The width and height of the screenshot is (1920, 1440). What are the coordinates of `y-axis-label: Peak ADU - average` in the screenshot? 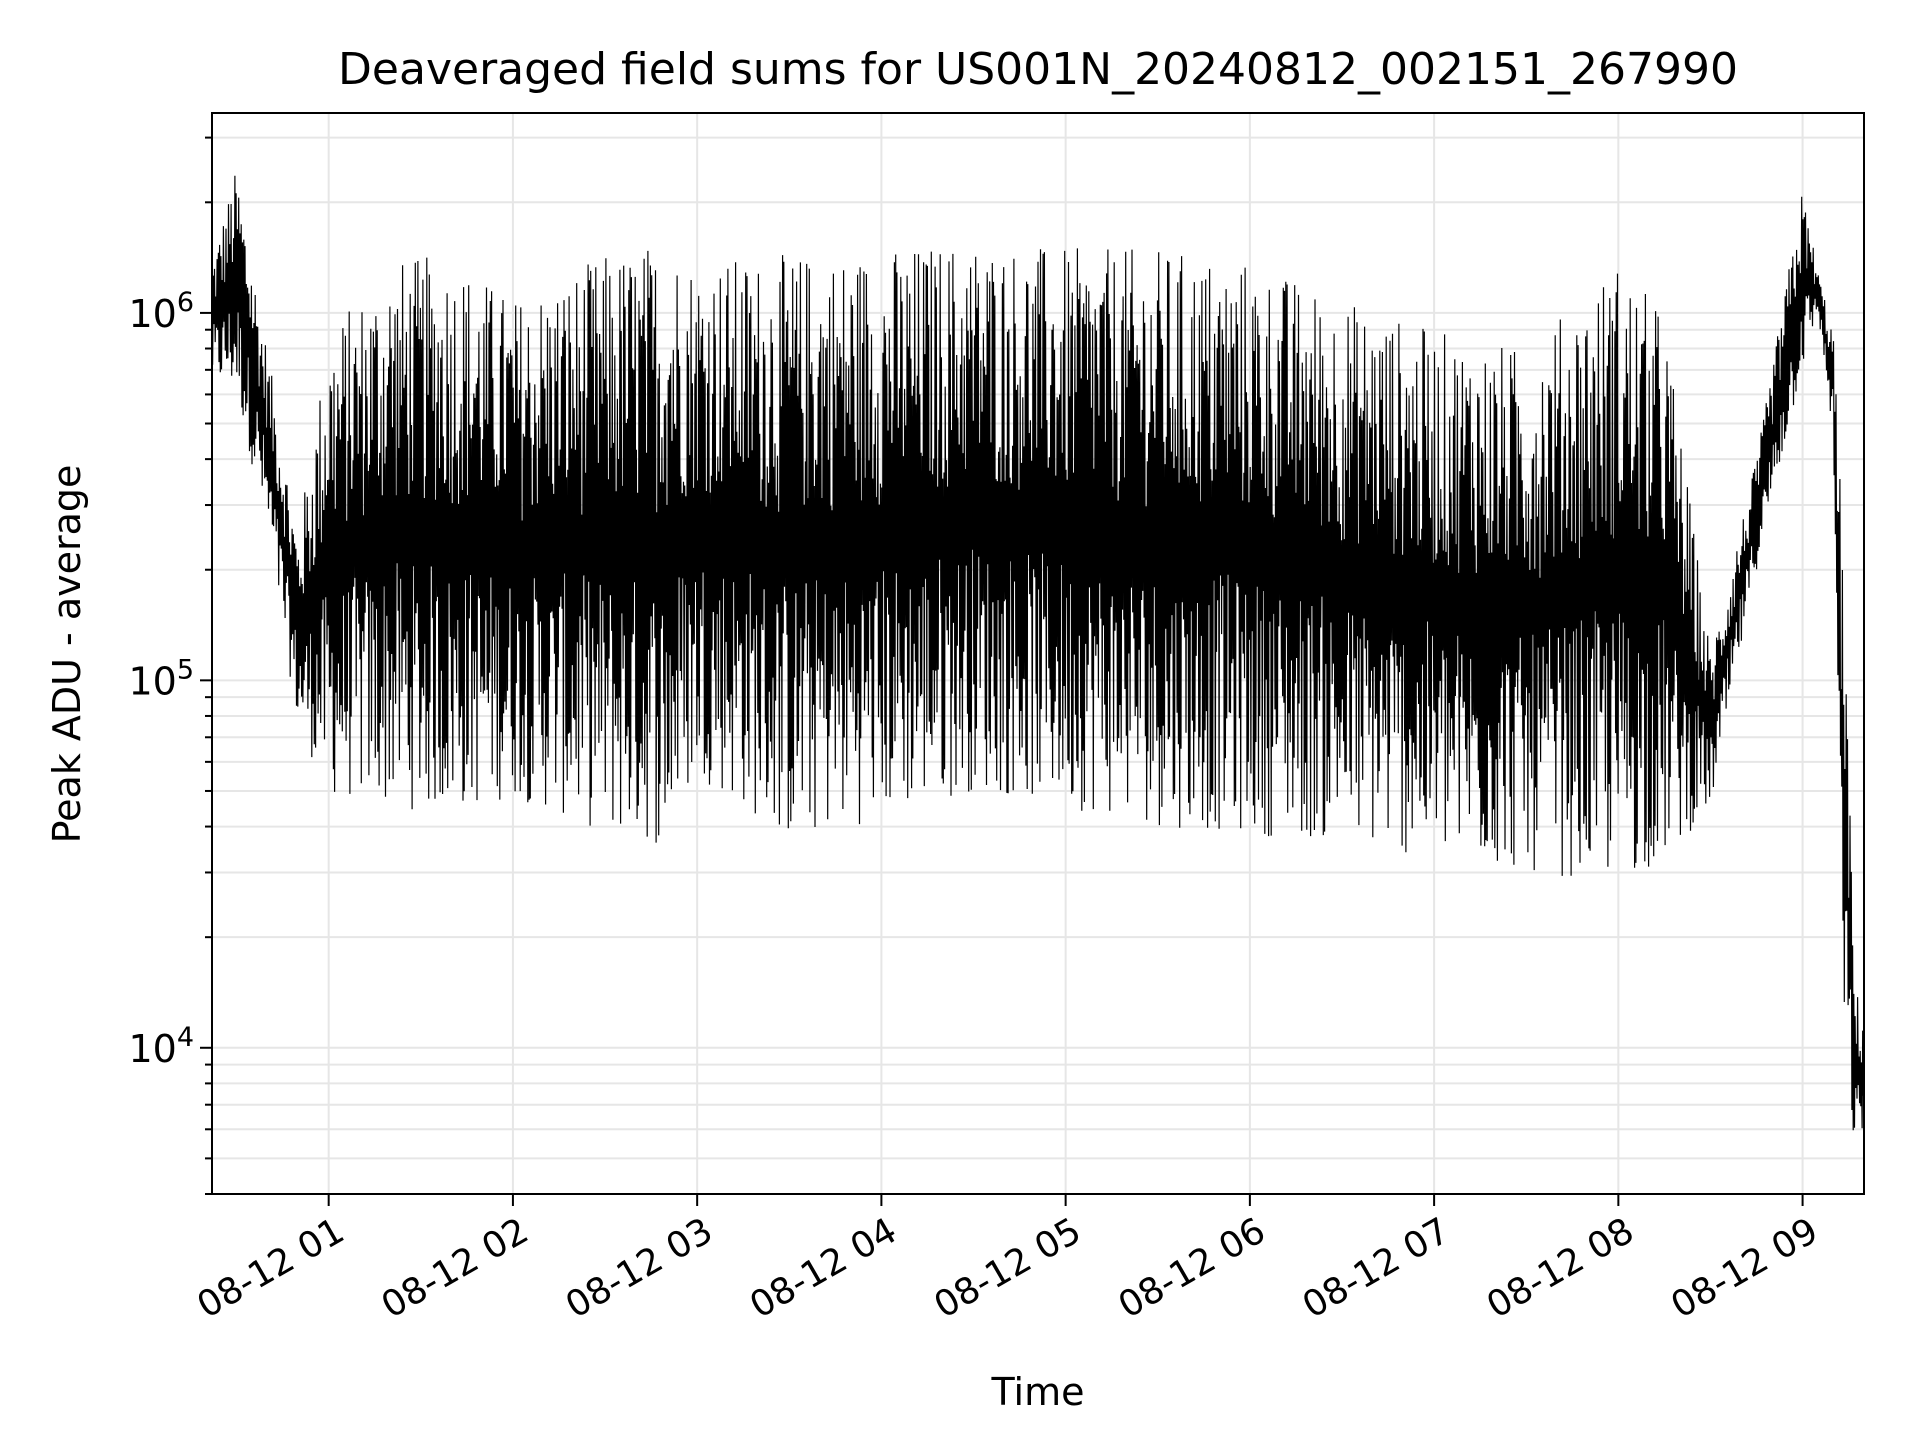 It's located at (67, 654).